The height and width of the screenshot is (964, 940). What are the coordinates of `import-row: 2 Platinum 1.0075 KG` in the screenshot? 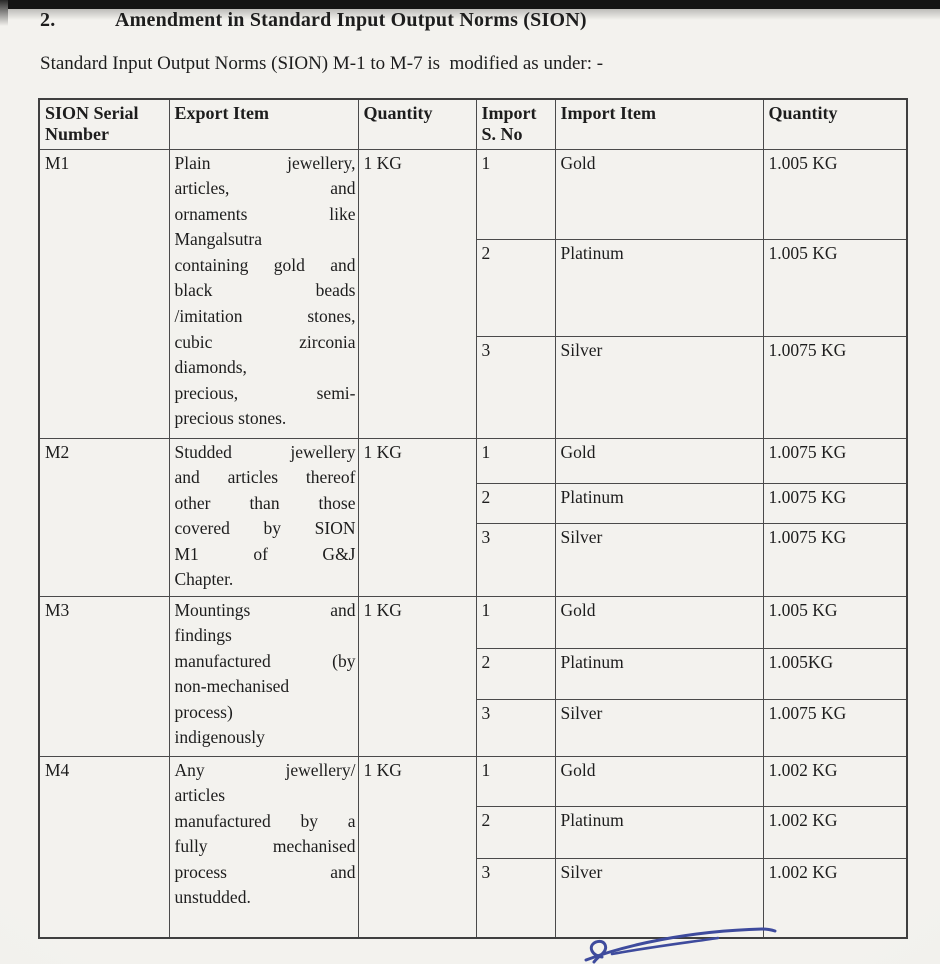 It's located at (473, 503).